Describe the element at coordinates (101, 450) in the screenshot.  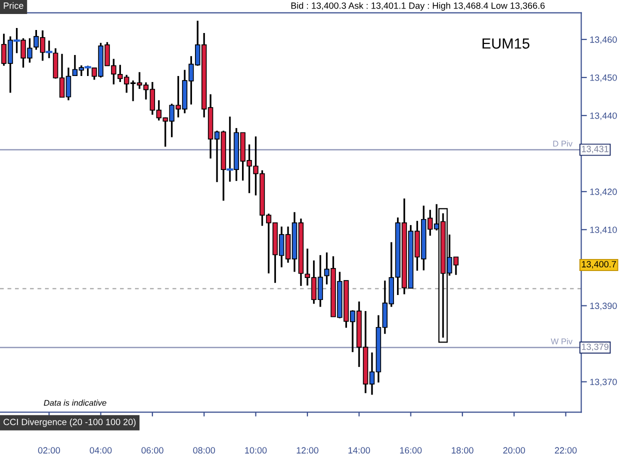
I see `x-tick-label: 04:00` at that location.